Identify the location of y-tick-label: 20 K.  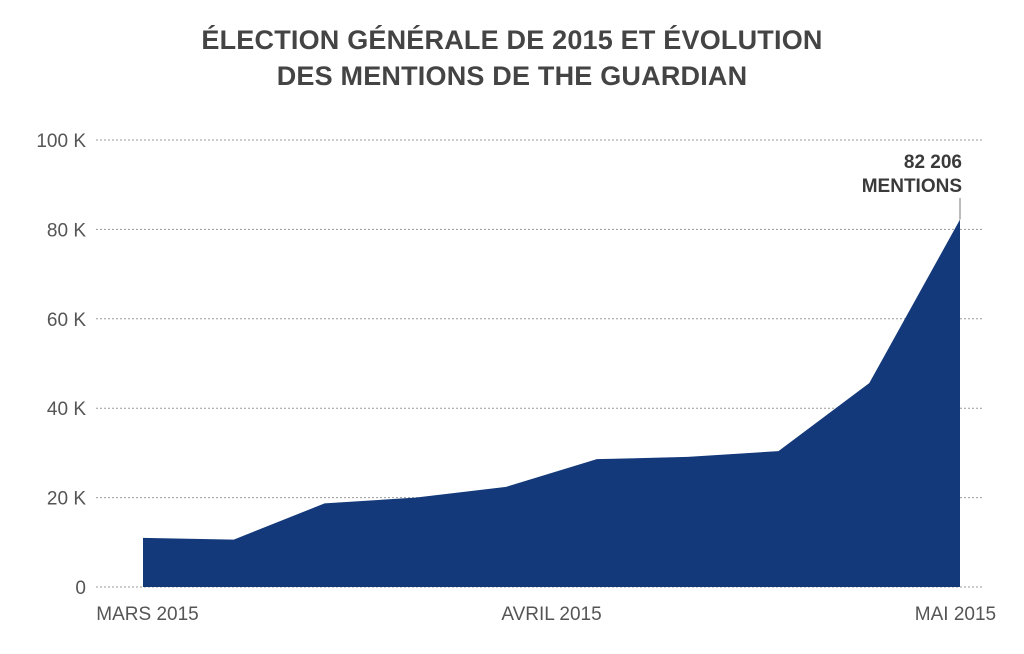
(66, 499).